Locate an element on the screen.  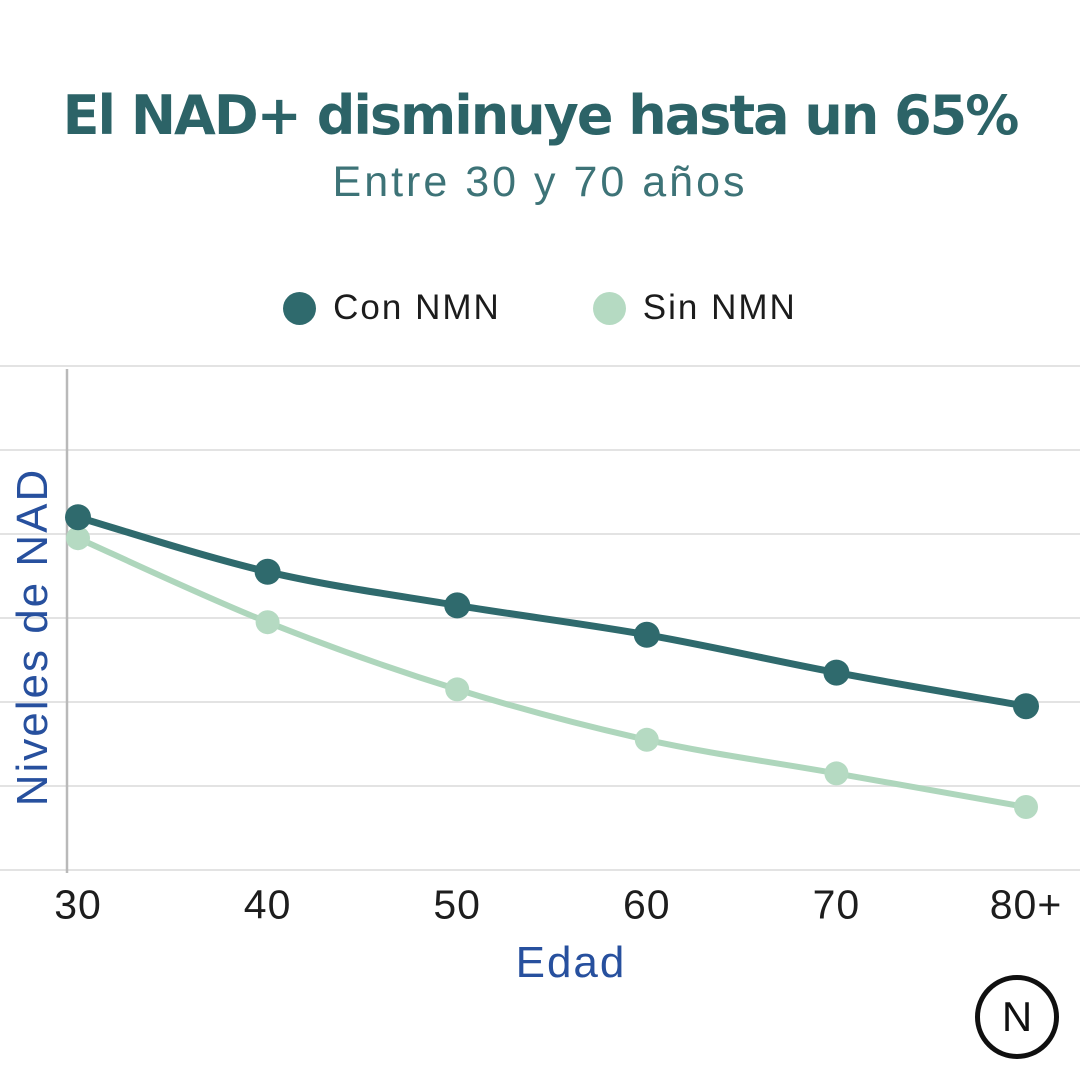
brand-logo: N is located at coordinates (1017, 1017).